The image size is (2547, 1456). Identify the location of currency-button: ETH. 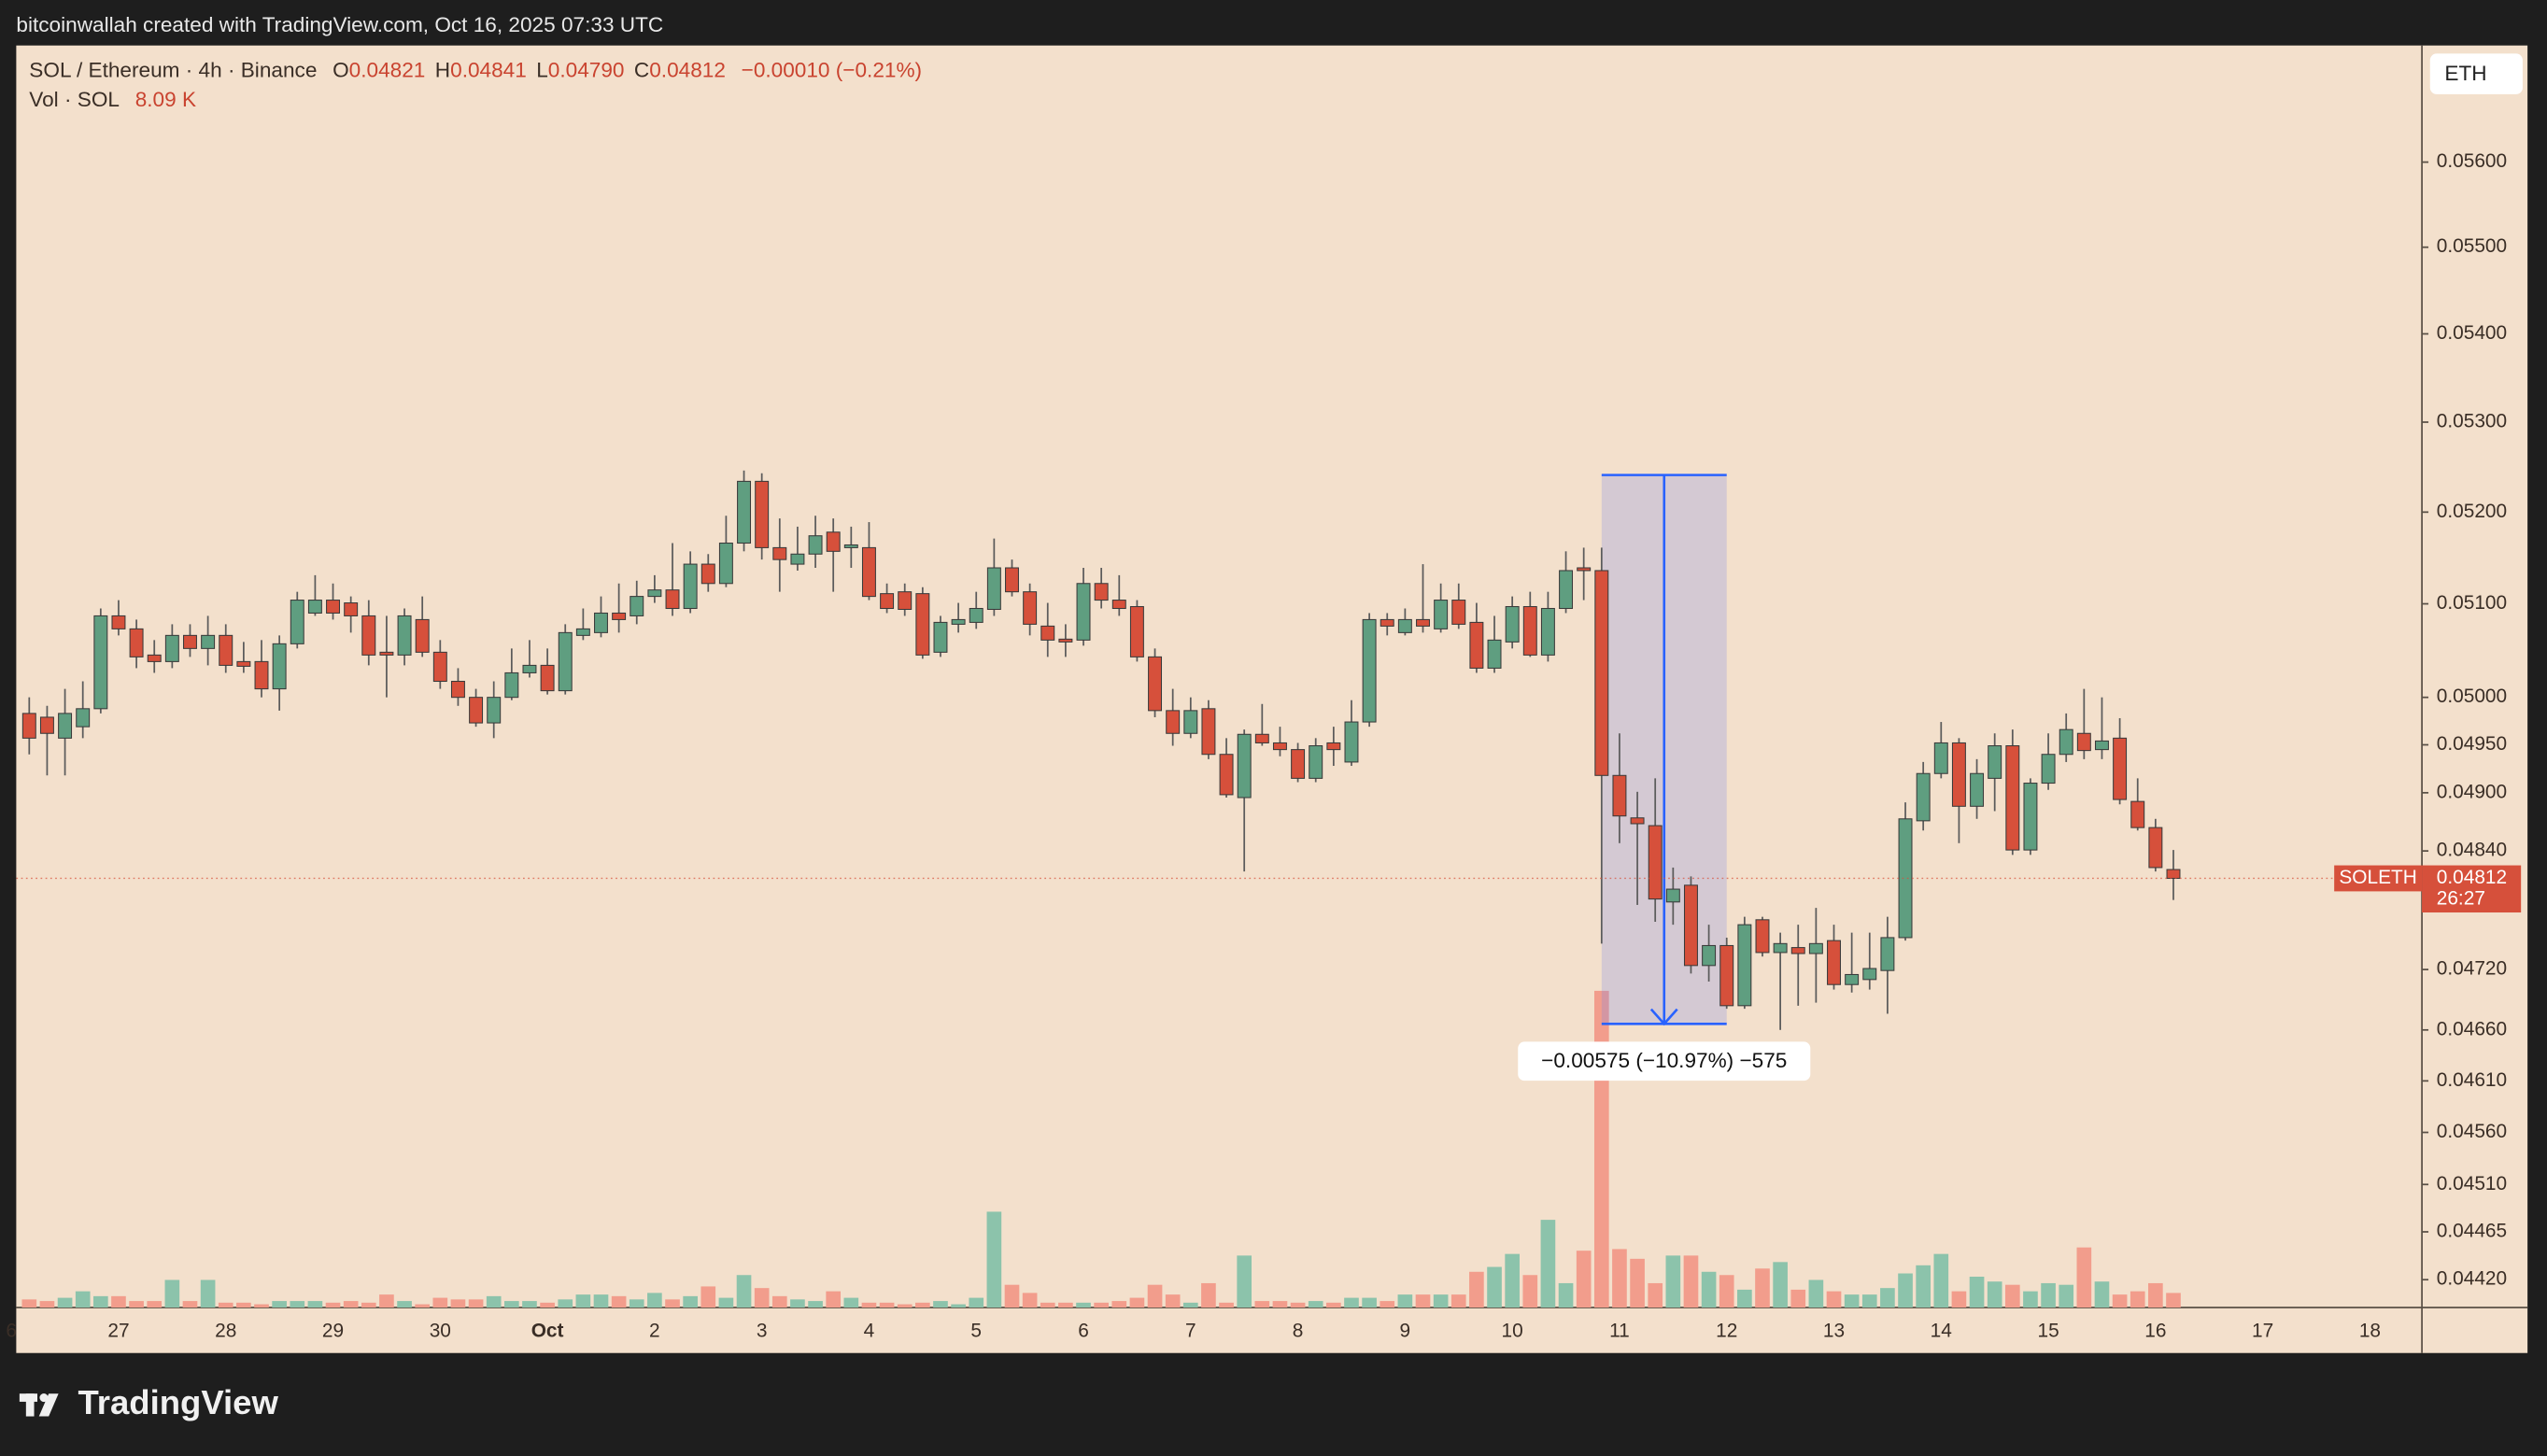
(2476, 73).